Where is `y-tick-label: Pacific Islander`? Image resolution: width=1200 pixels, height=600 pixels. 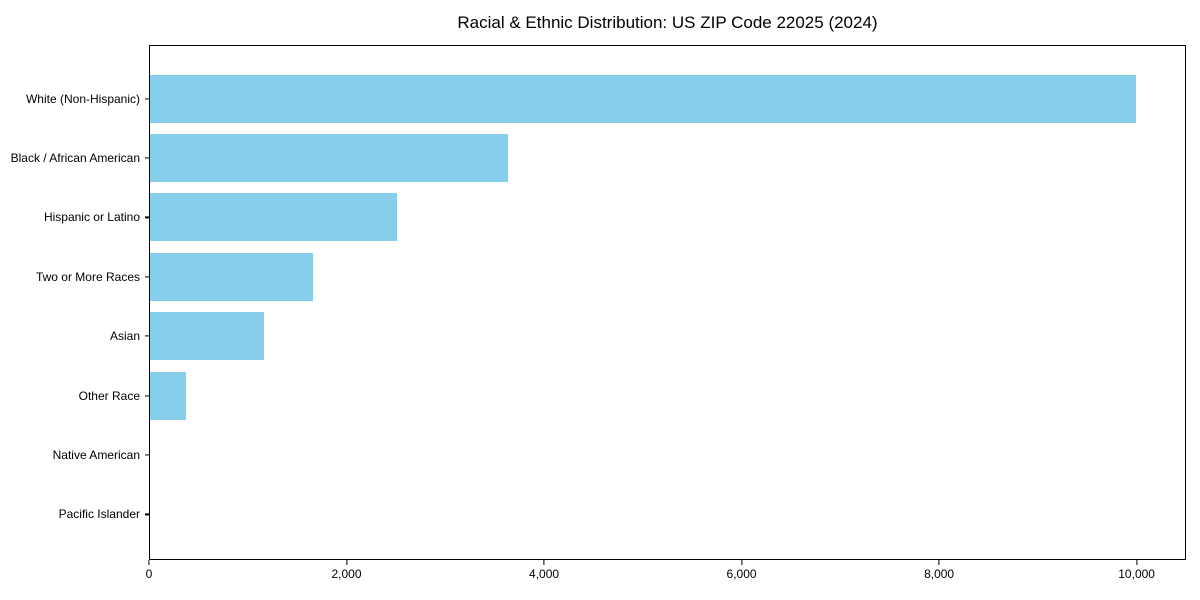
y-tick-label: Pacific Islander is located at coordinates (99, 514).